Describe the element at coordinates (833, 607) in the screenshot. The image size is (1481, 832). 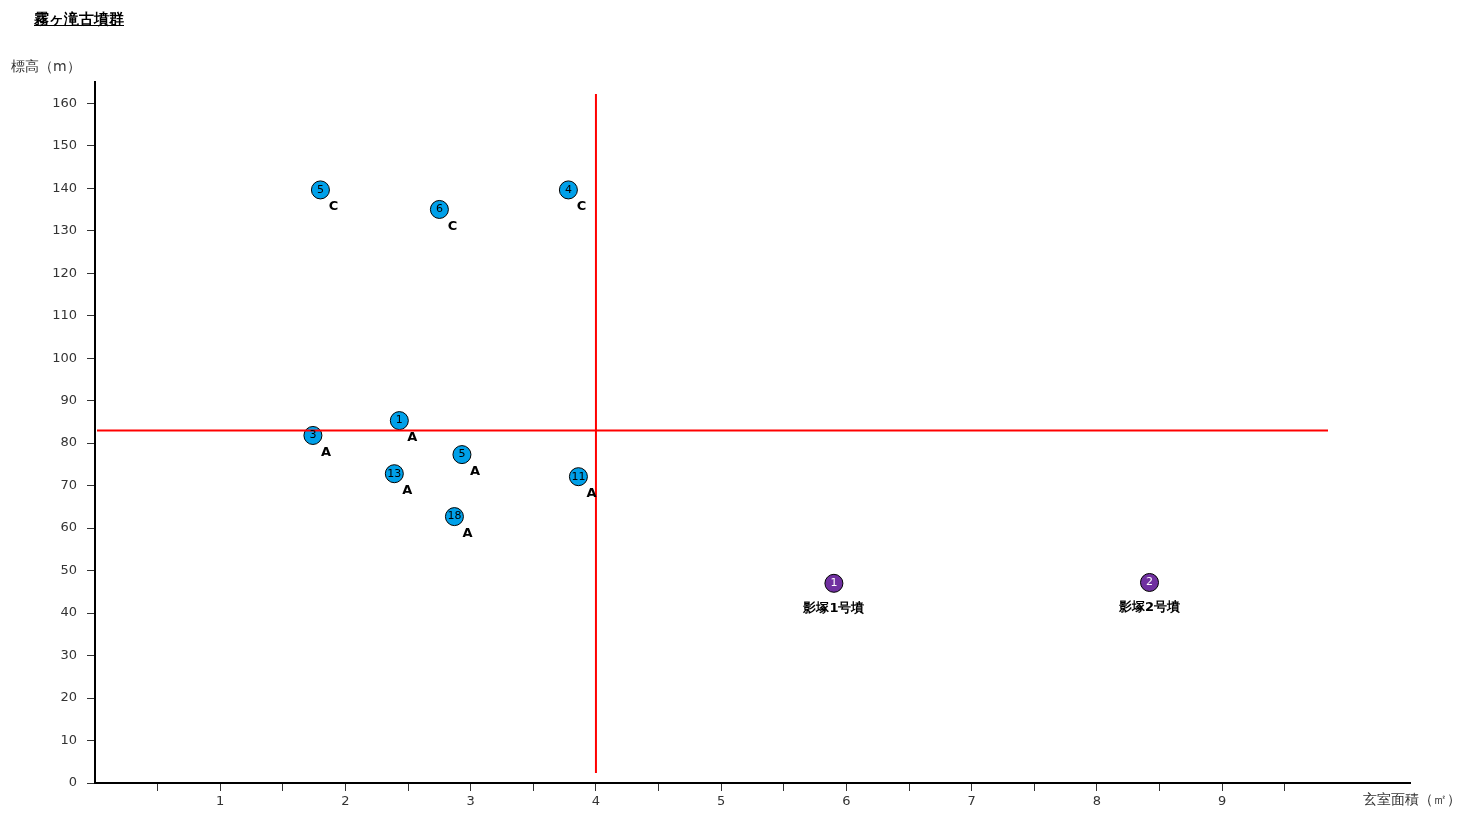
I see `annotation: 影塚1号墳` at that location.